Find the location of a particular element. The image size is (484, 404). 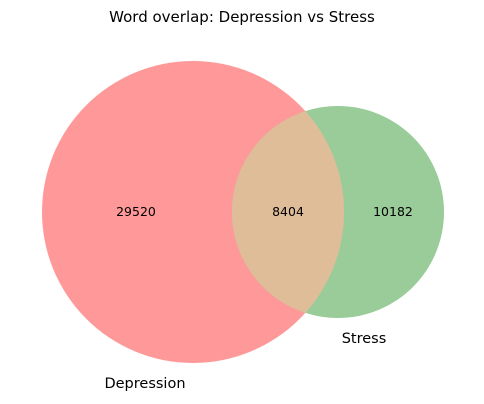

overlap-region is located at coordinates (288, 212).